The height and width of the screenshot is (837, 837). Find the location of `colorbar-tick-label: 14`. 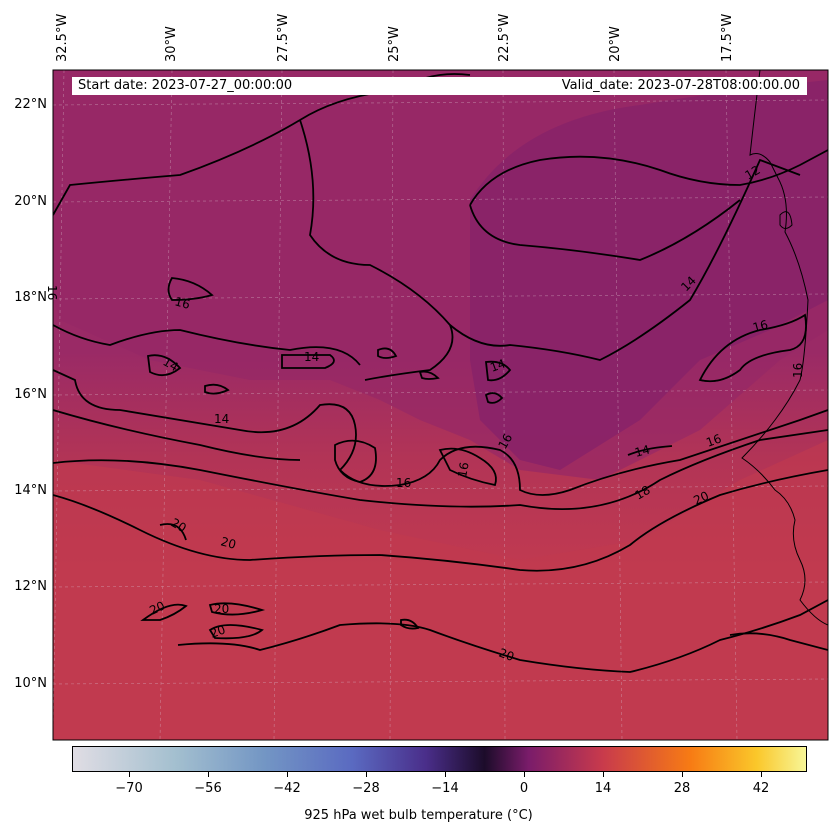

colorbar-tick-label: 14 is located at coordinates (603, 788).